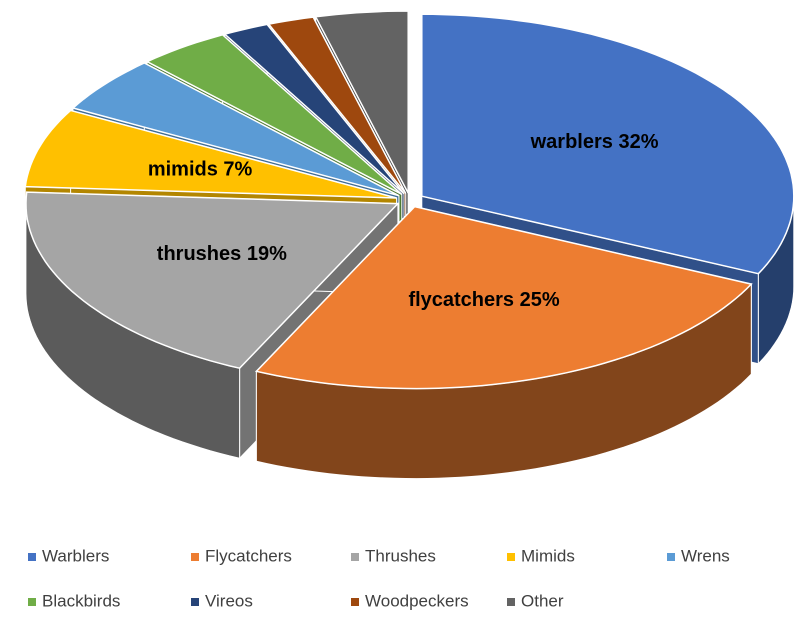 The image size is (807, 631). I want to click on data-label: mimids 7%, so click(200, 169).